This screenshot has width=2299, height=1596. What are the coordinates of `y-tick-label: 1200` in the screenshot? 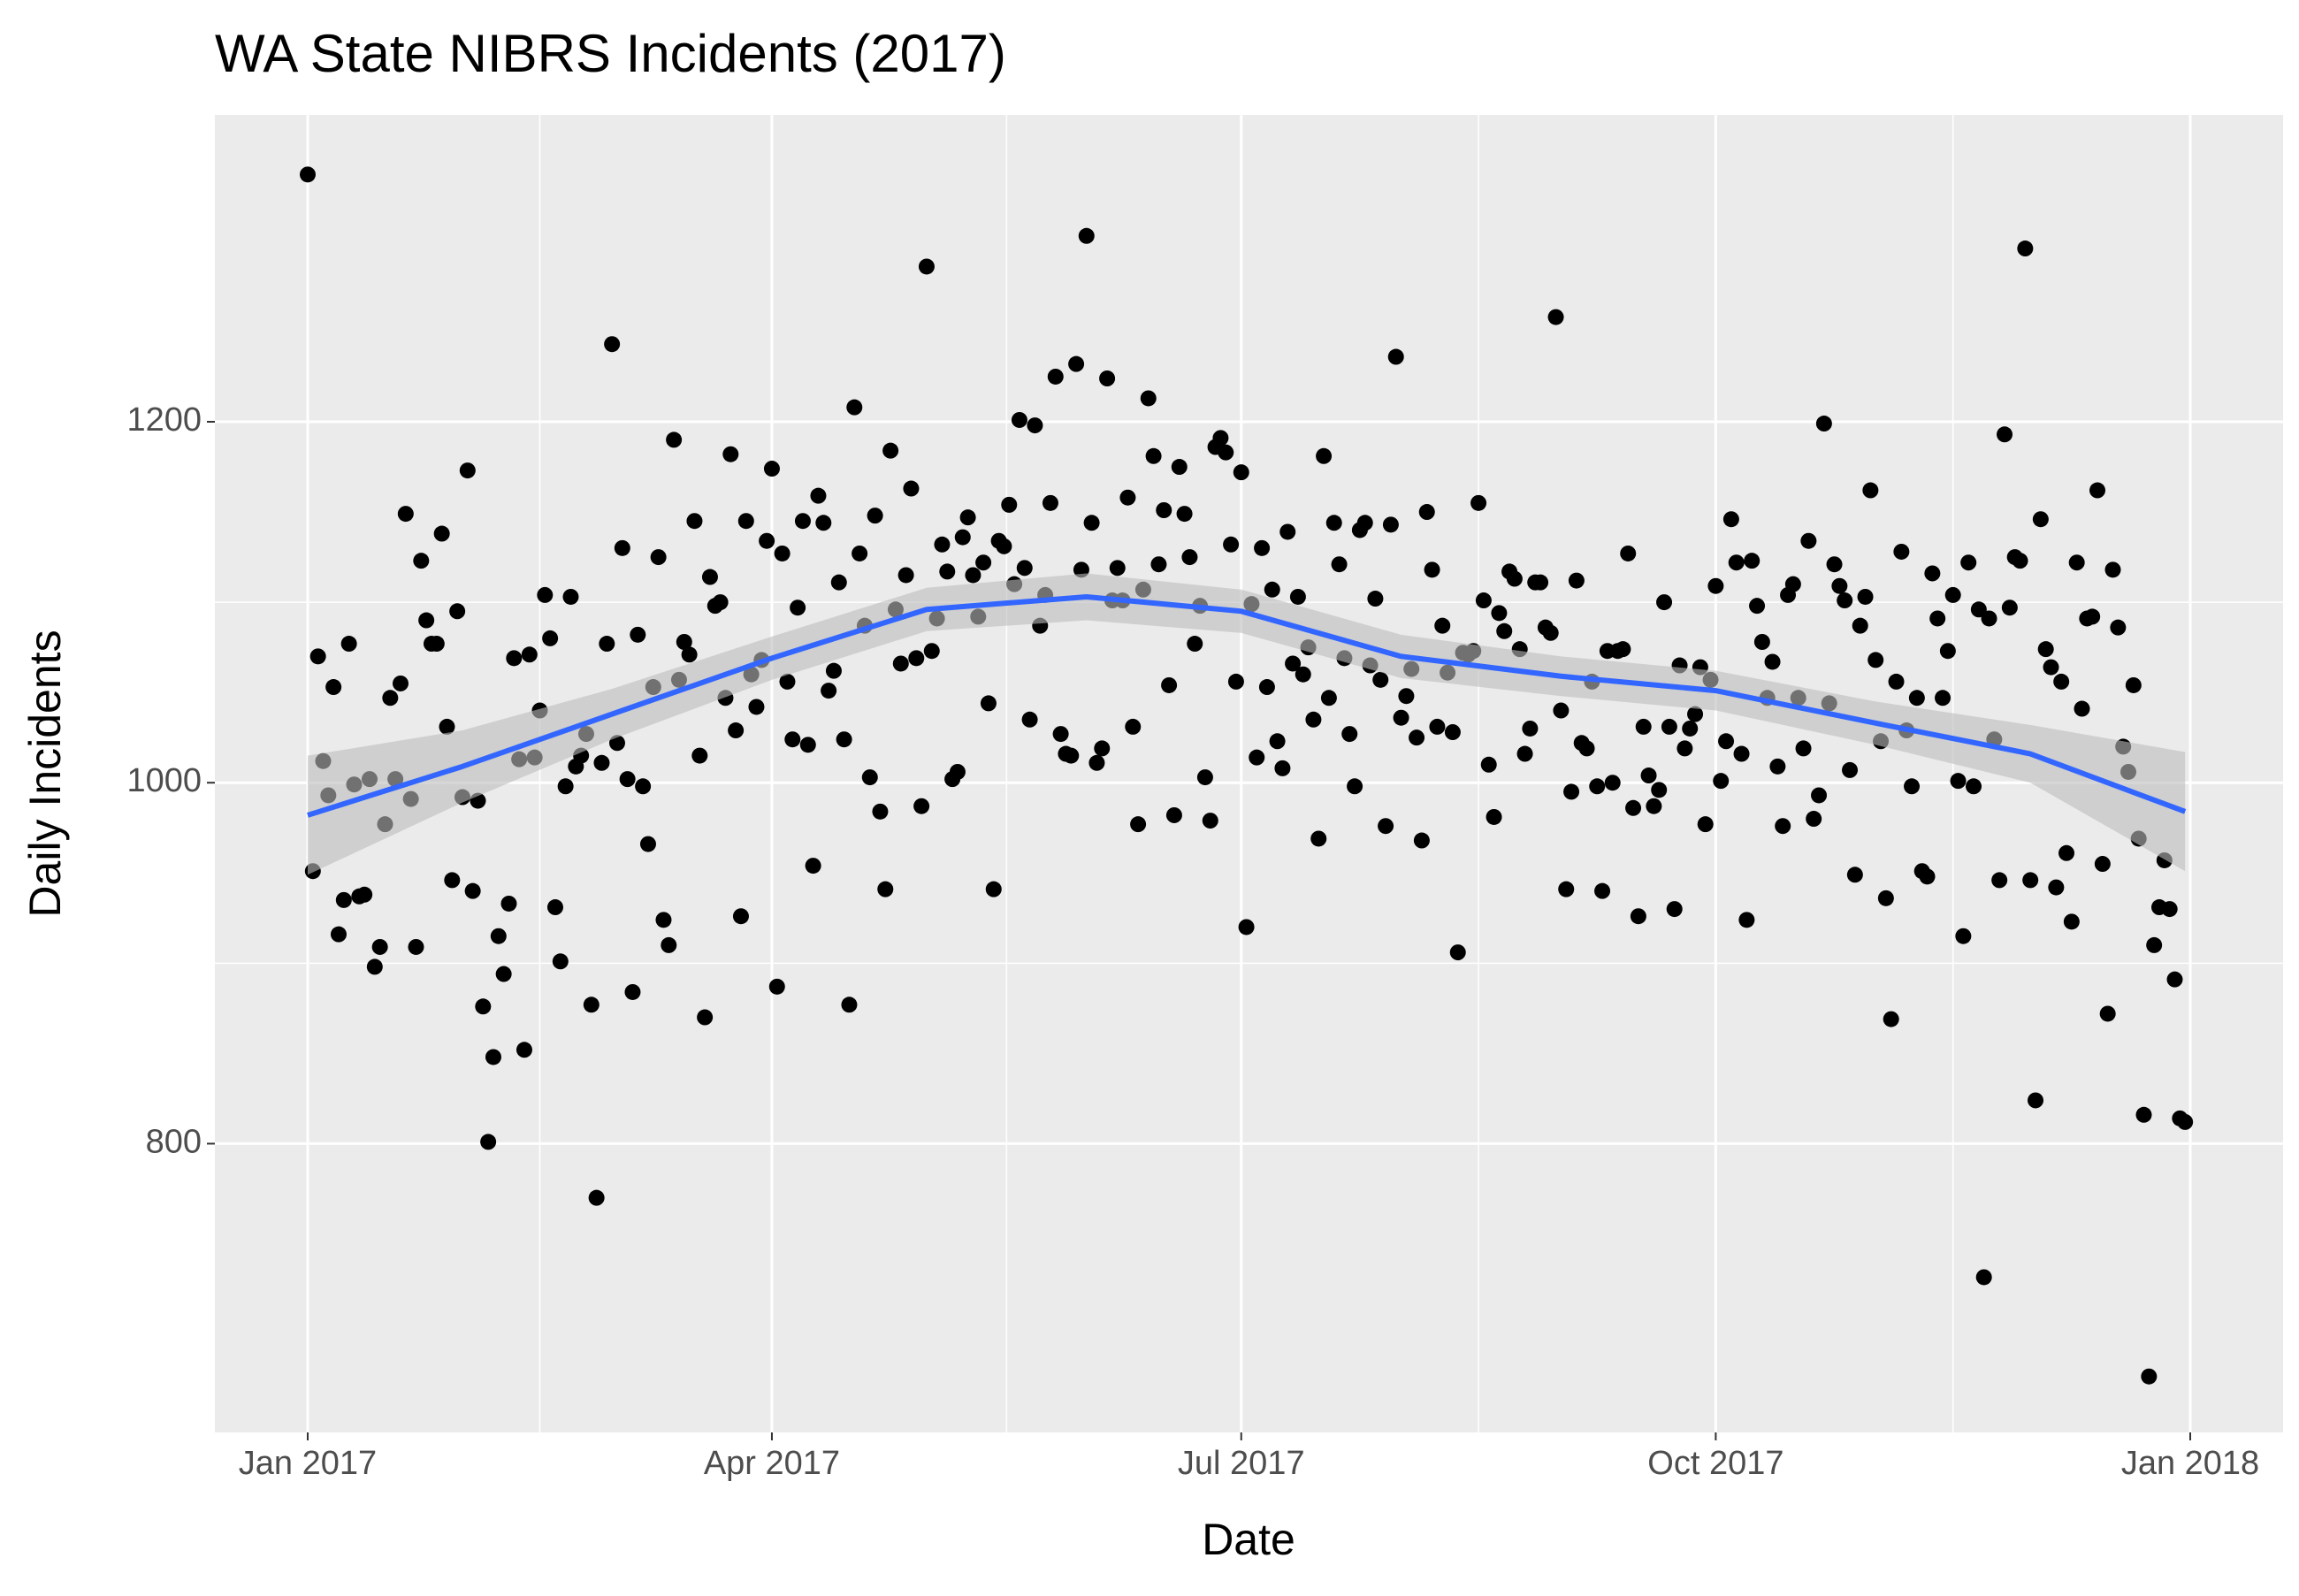 It's located at (164, 420).